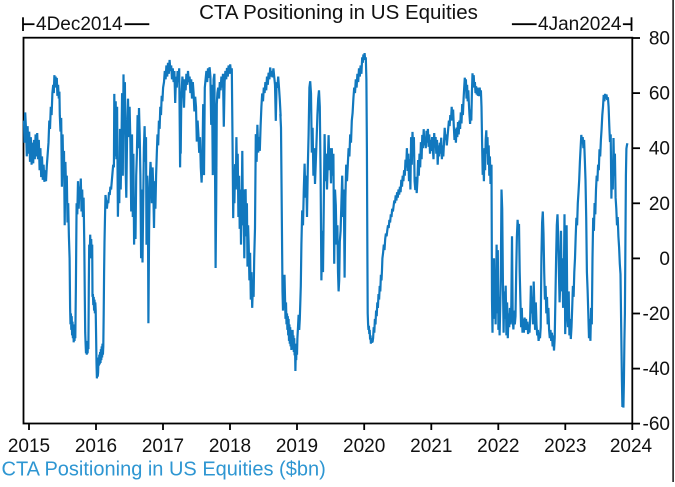 This screenshot has height=487, width=675. Describe the element at coordinates (163, 446) in the screenshot. I see `svg-text: 2017` at that location.